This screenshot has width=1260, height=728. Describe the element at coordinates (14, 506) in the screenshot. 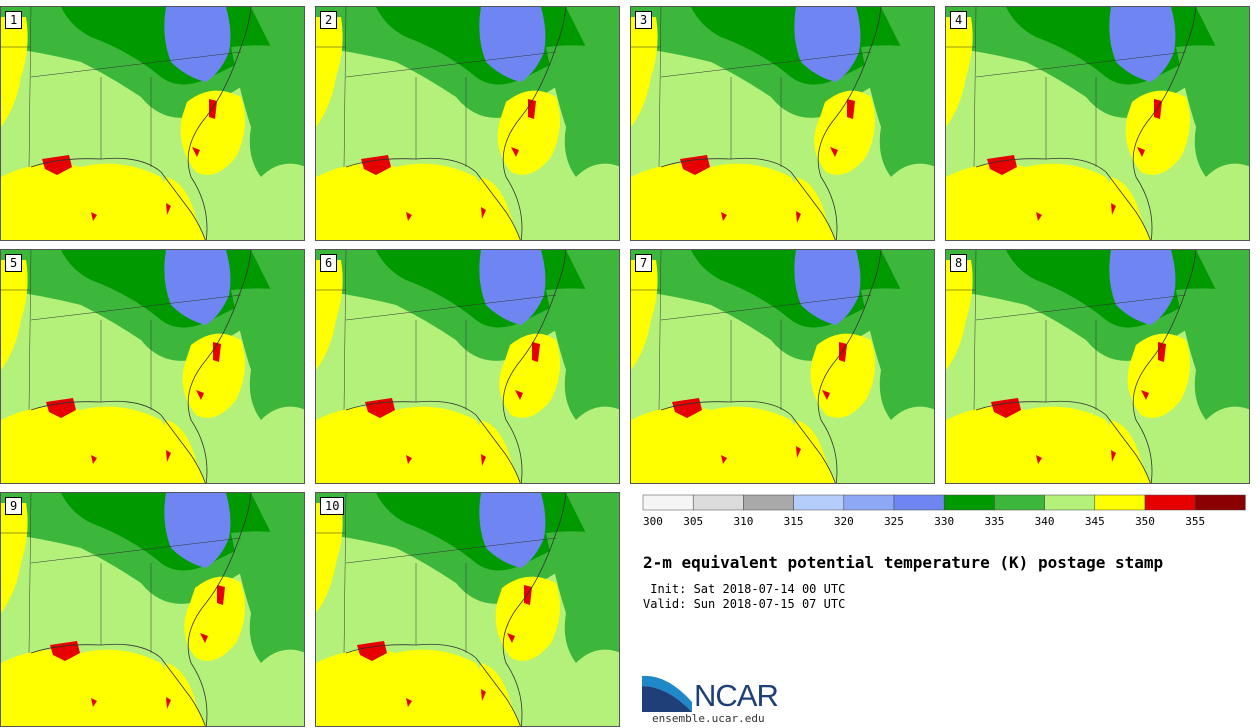

I see `panel-label: 9` at that location.